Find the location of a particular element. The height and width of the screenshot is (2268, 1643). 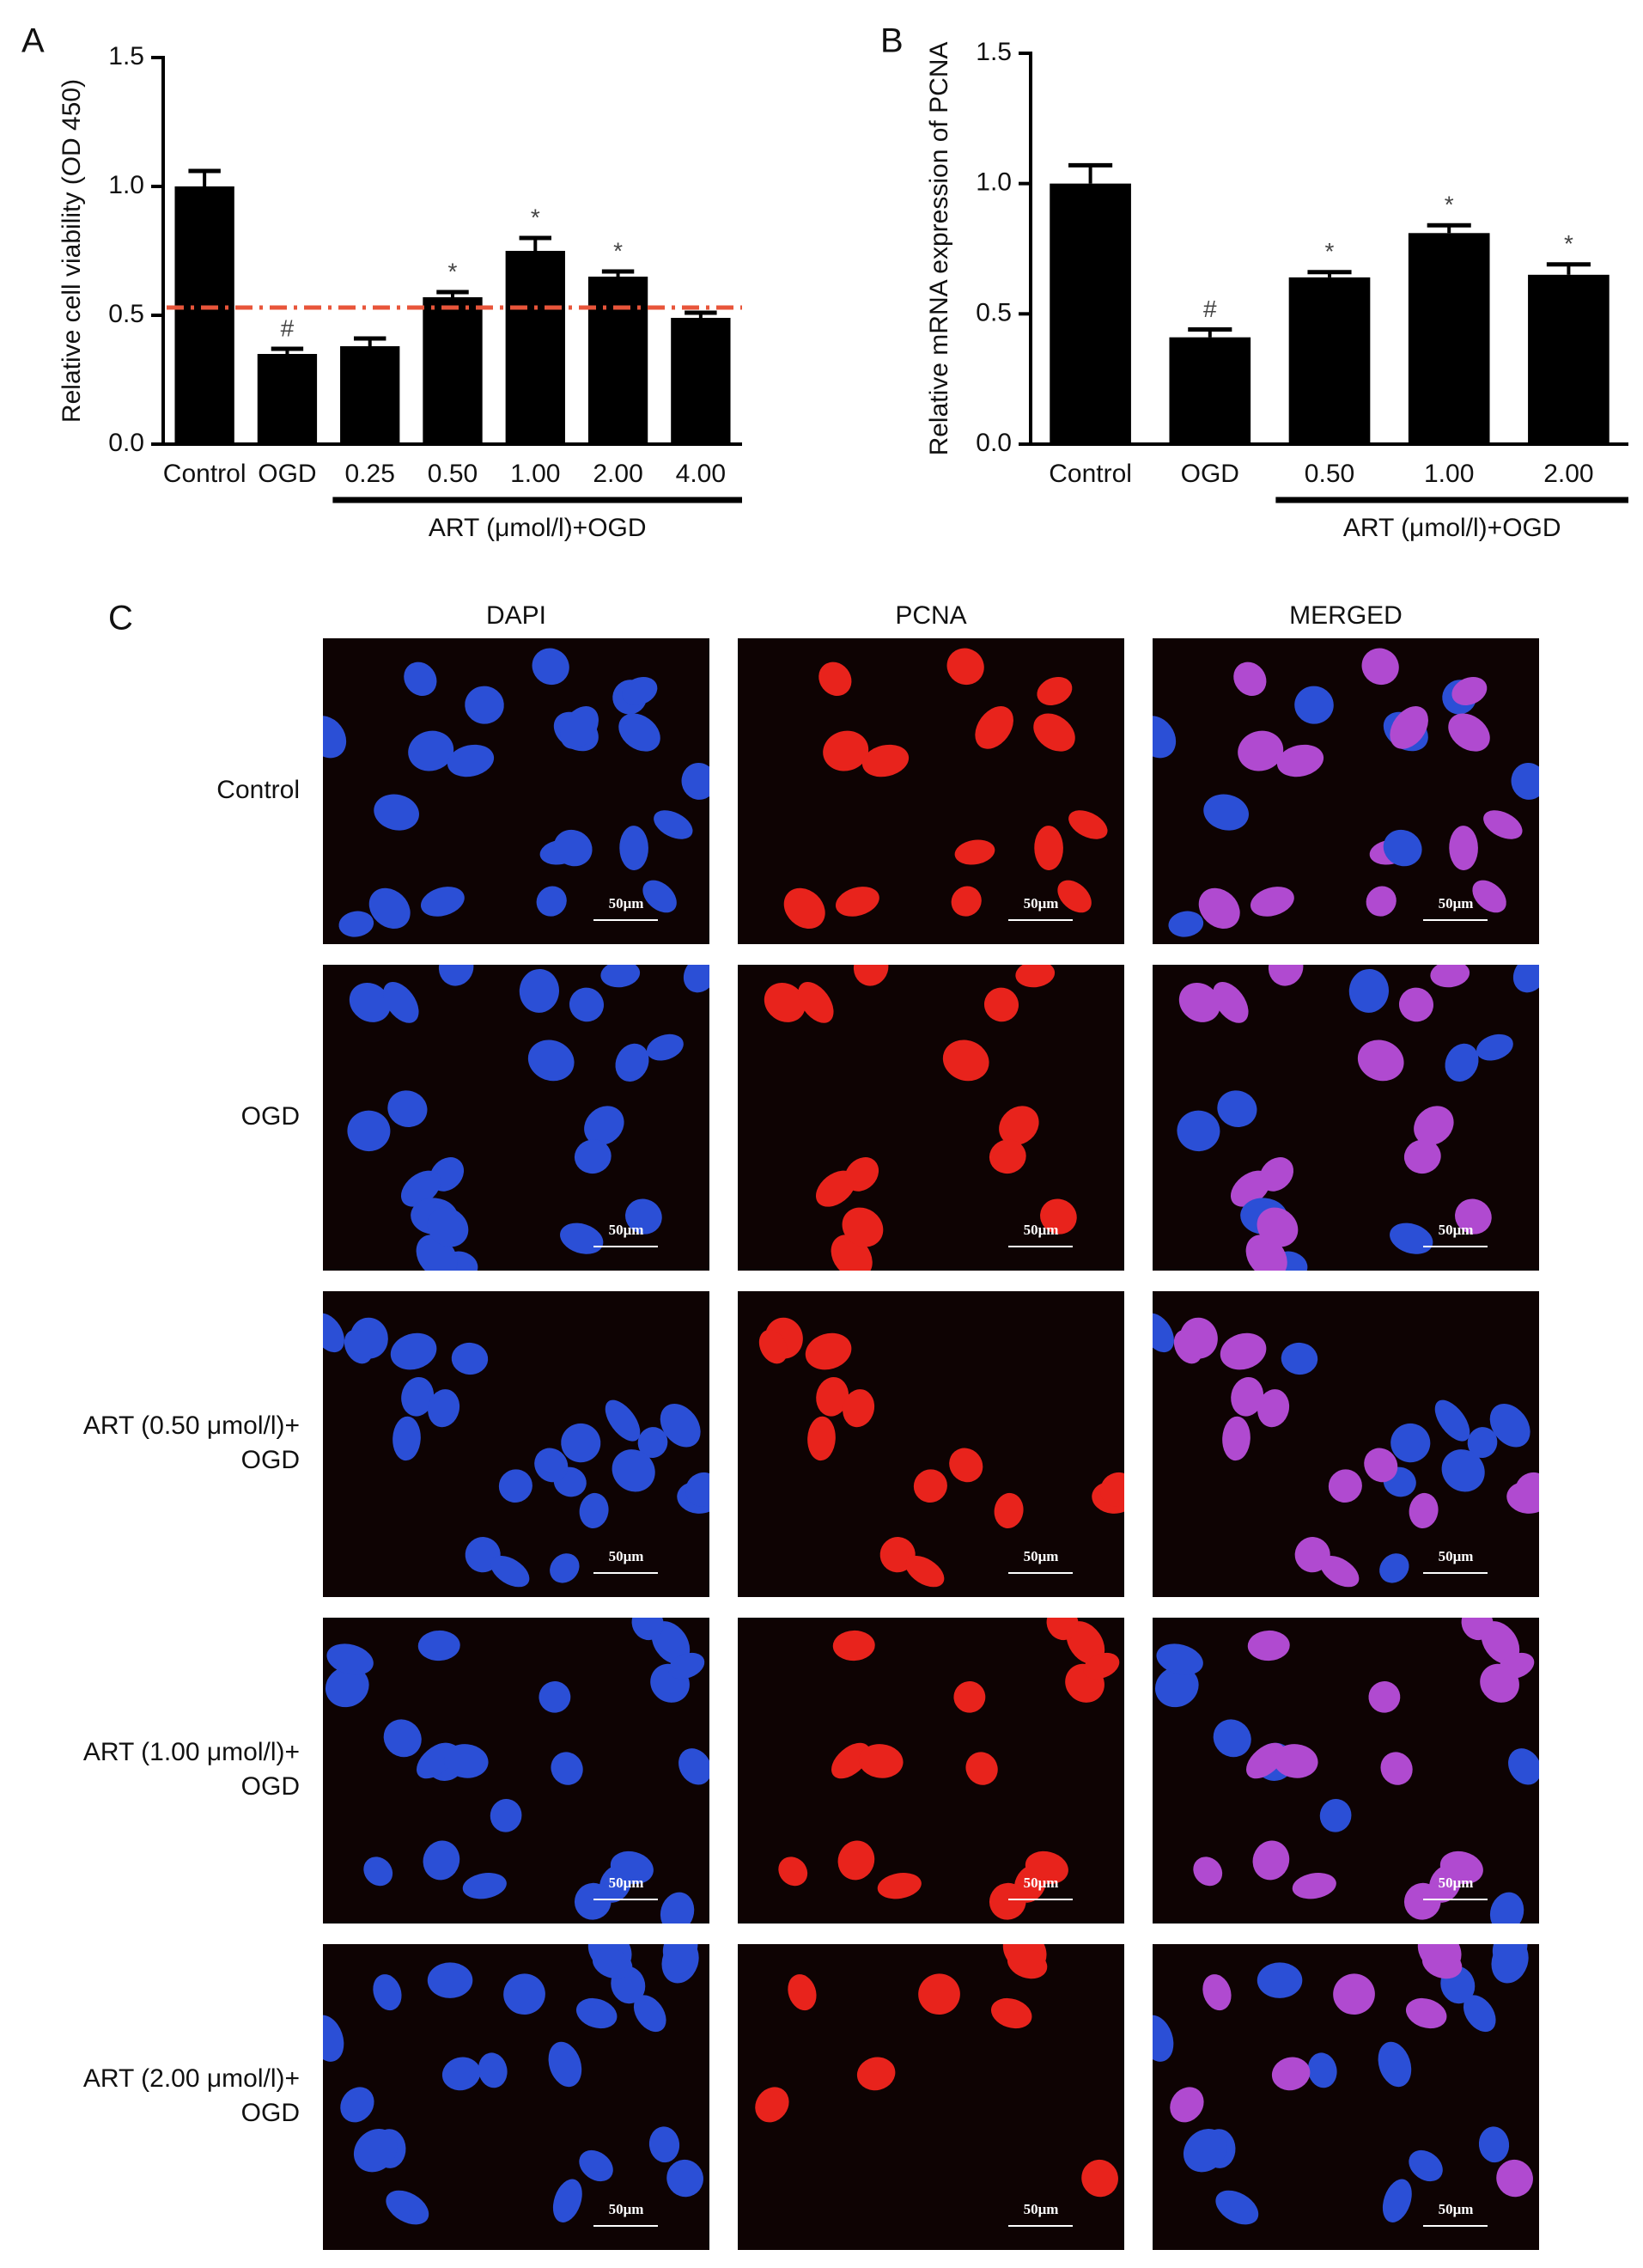

panel-label: A is located at coordinates (33, 41).